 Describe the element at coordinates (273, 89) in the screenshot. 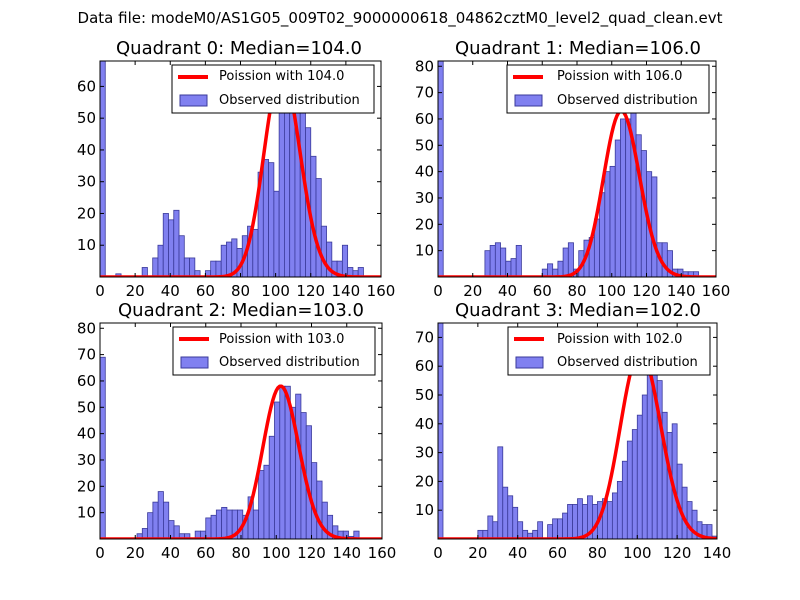

I see `legend` at that location.